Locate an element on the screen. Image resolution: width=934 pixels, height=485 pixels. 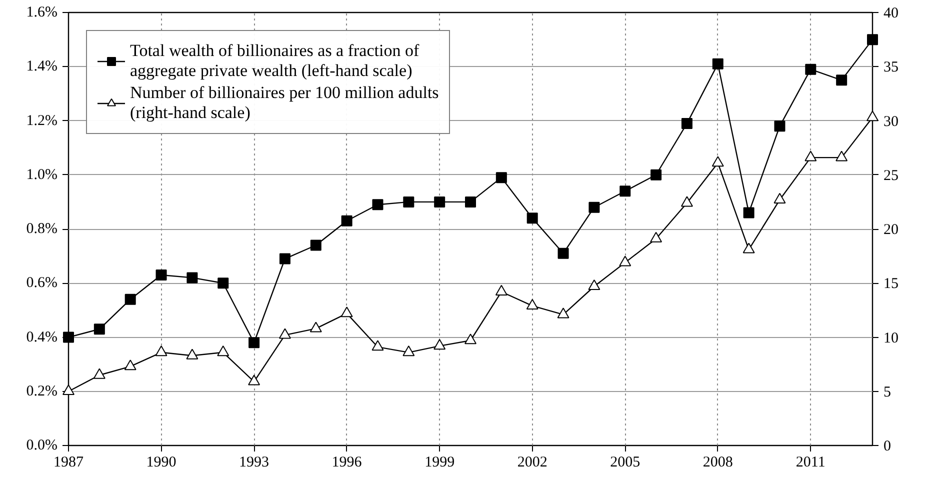
legend-label: Total wealth of billionaires as a fraction of aggregate private wealth (left-hand scale) is located at coordinates (275, 61).